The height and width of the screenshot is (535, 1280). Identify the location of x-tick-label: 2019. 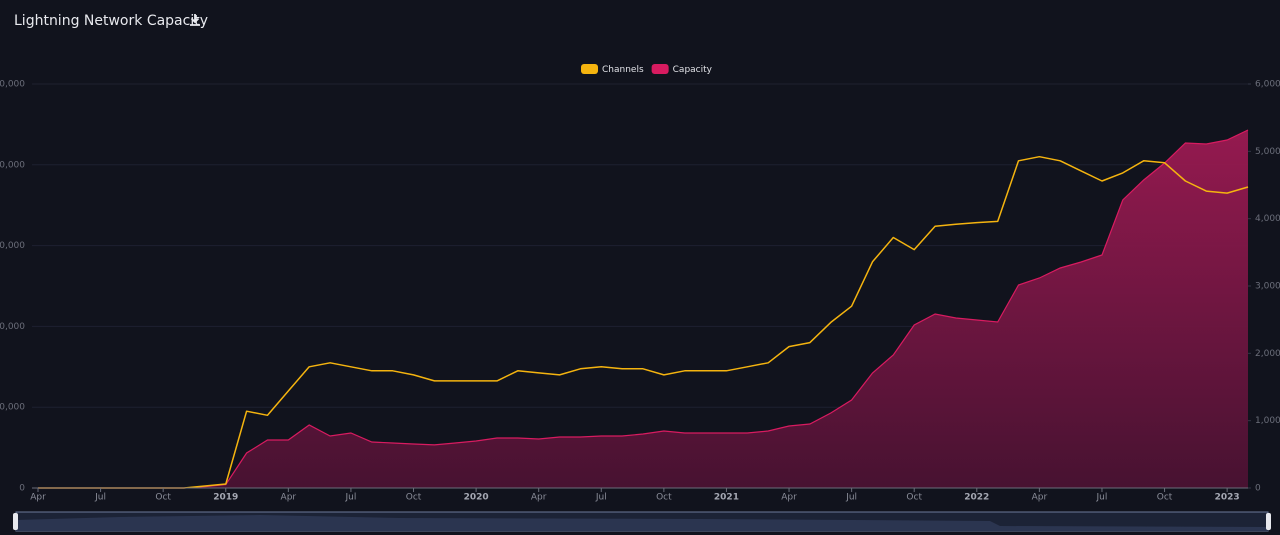
(225, 498).